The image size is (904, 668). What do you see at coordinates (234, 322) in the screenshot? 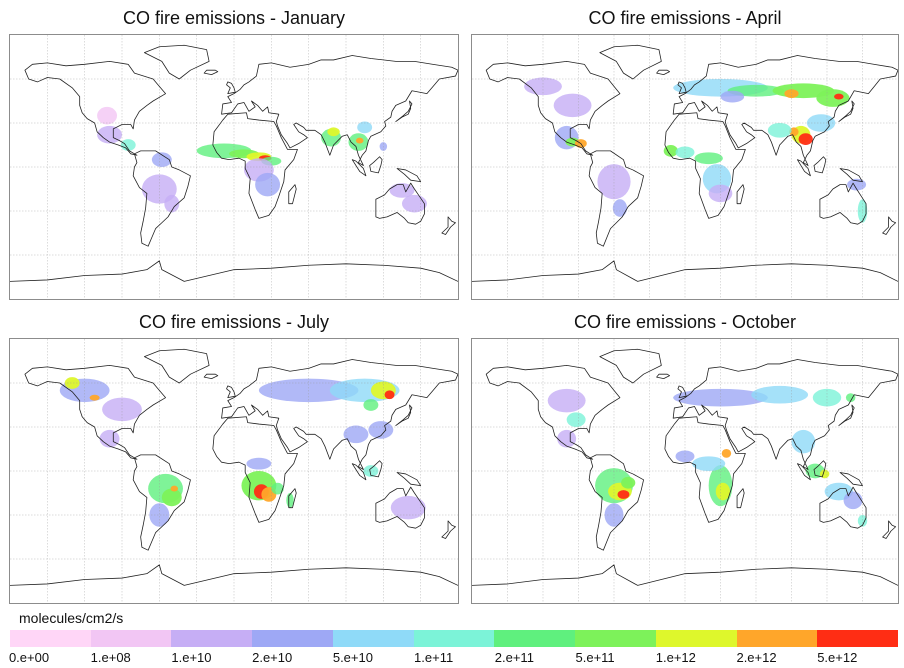
I see `panel-title: CO fire emissions - July` at bounding box center [234, 322].